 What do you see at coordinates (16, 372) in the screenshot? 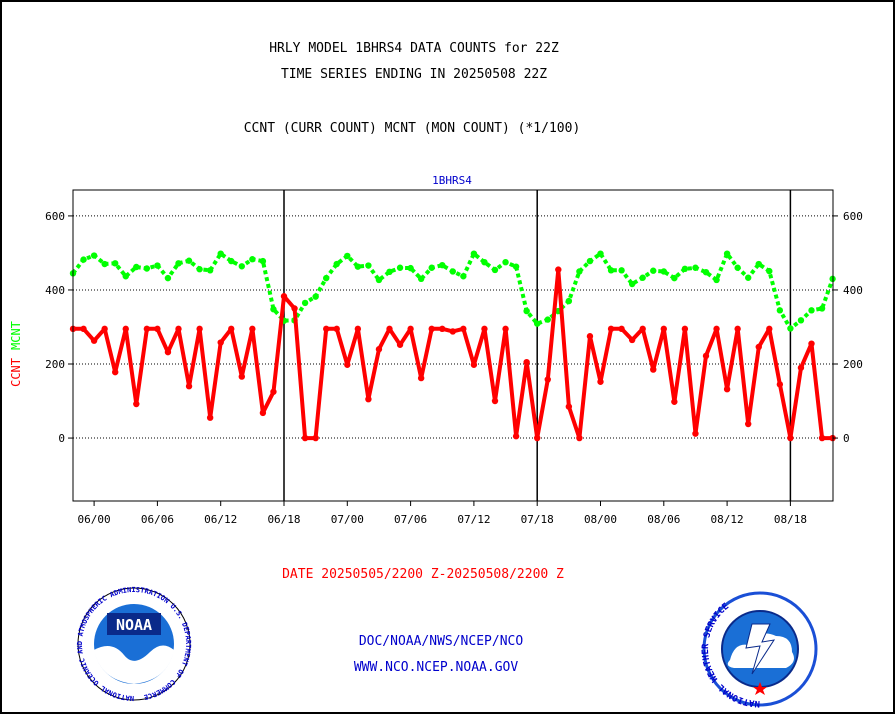
I see `y-axis-title-ccnt: CCNT` at bounding box center [16, 372].